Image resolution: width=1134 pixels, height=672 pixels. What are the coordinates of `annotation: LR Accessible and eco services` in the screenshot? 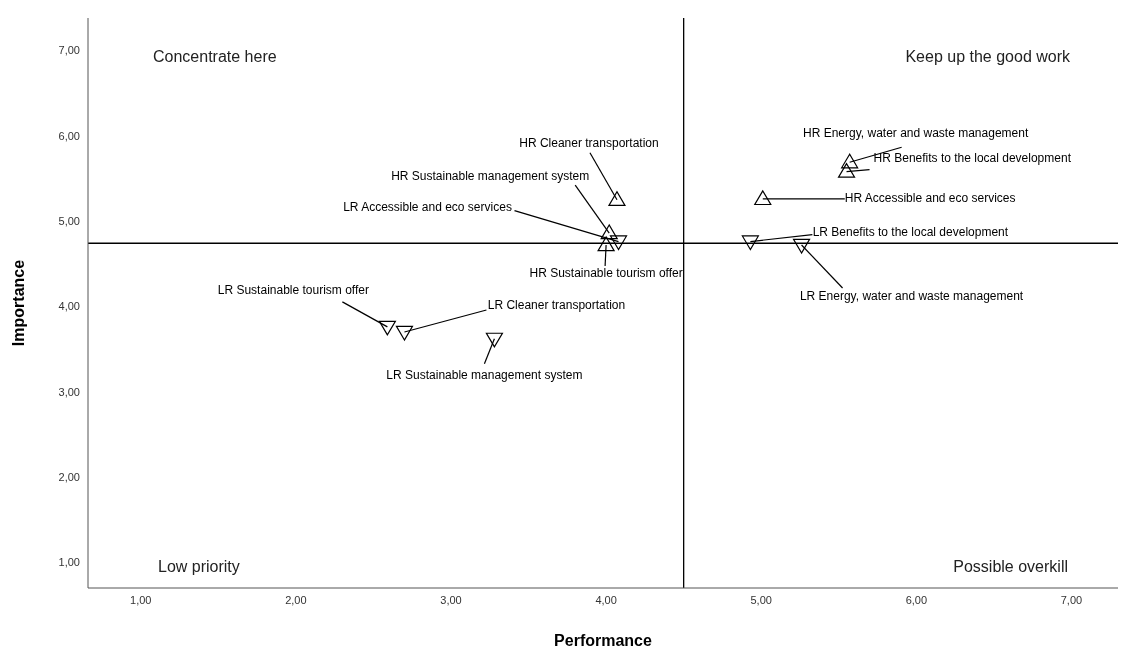 It's located at (427, 206).